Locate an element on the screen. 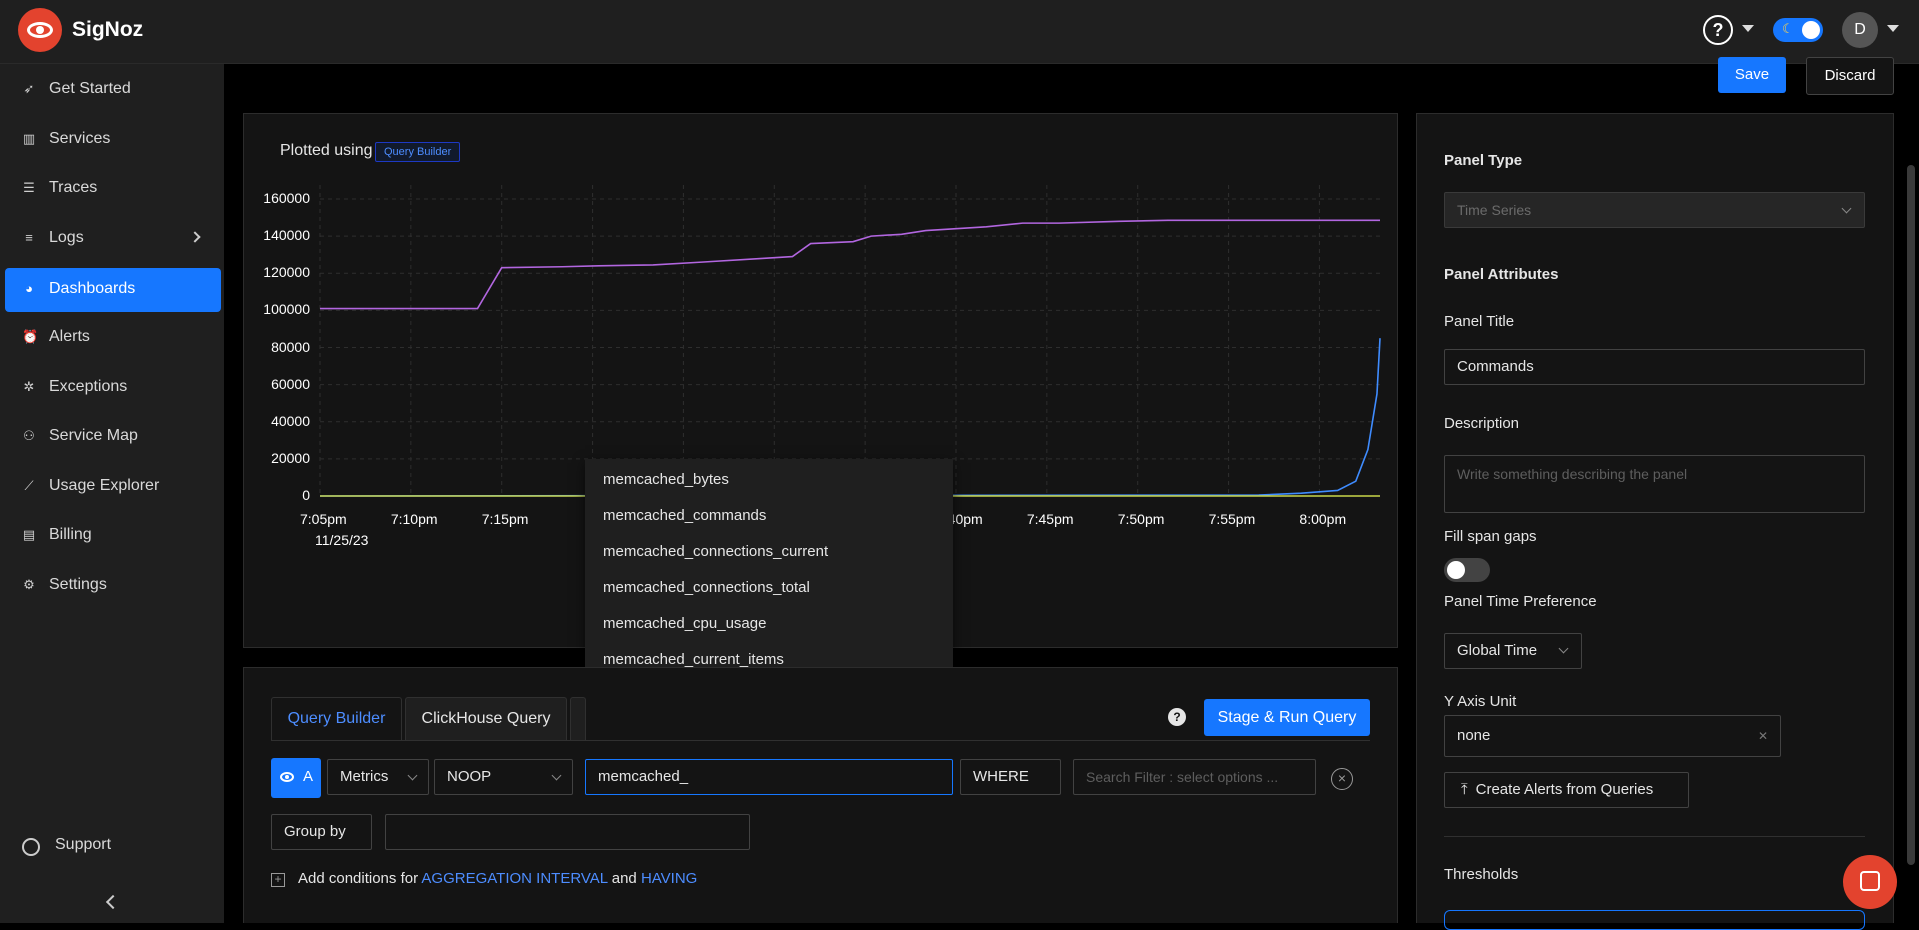 The height and width of the screenshot is (930, 1919). threshold-add-box is located at coordinates (1654, 920).